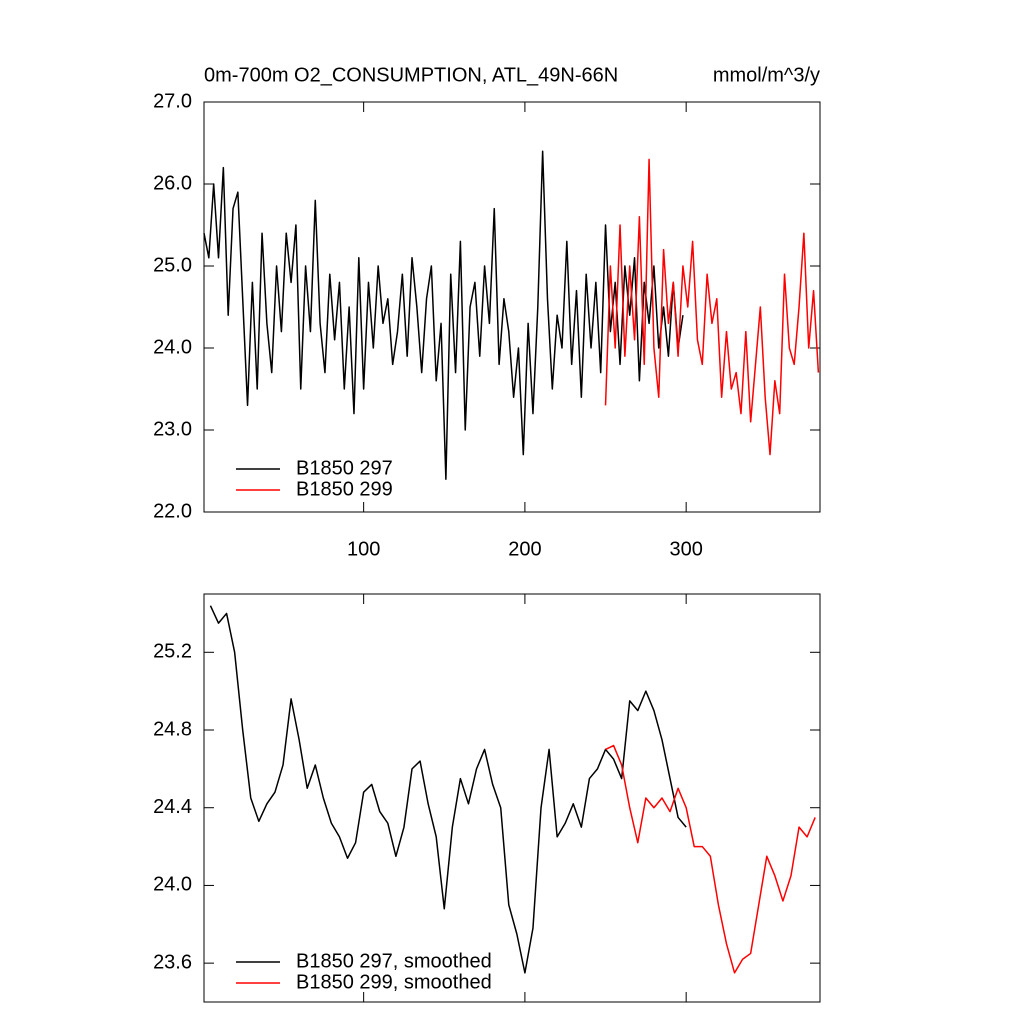 This screenshot has height=1024, width=1024. I want to click on x-tick-label: 300, so click(685, 549).